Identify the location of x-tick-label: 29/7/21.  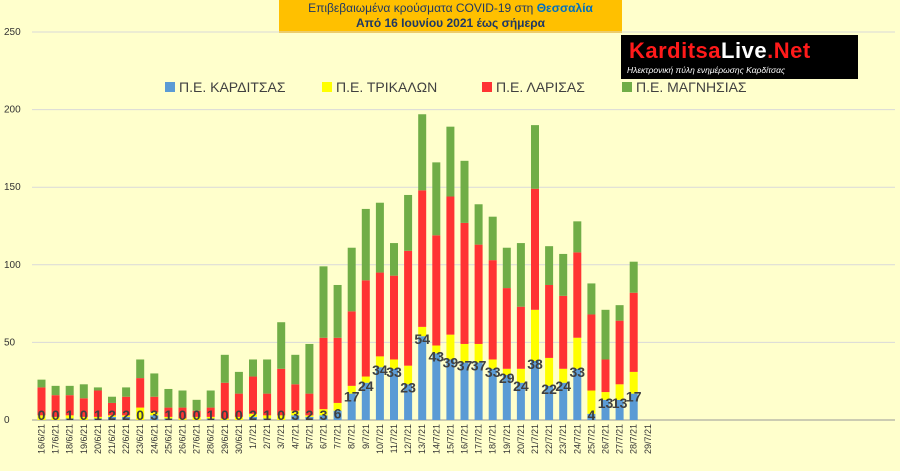
(648, 439).